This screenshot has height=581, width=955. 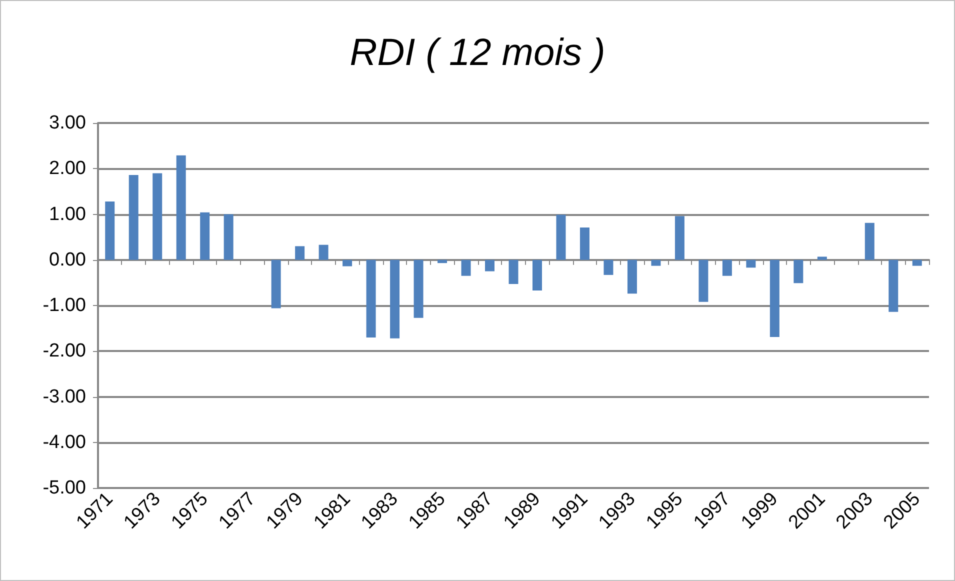 I want to click on y-tick-label: -1.00, so click(x=64, y=305).